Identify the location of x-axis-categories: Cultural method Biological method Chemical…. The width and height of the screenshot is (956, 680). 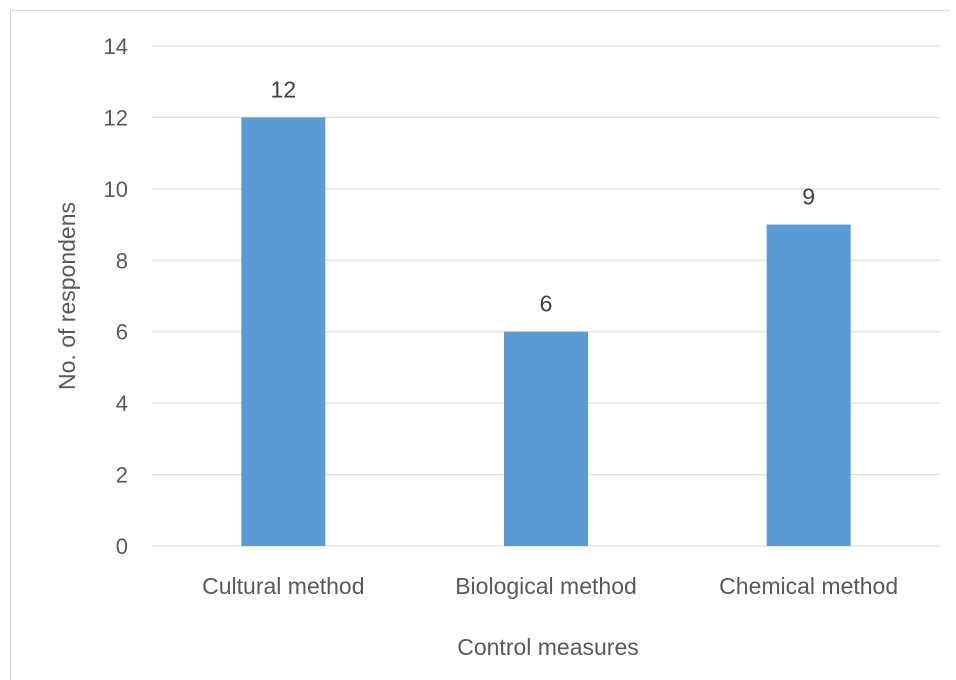
(550, 586).